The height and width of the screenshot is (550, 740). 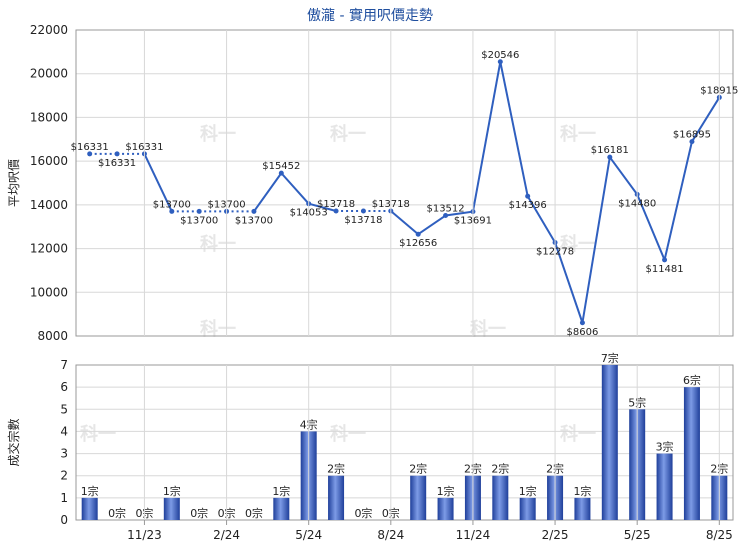 What do you see at coordinates (64, 365) in the screenshot?
I see `volume-tick-label: 7` at bounding box center [64, 365].